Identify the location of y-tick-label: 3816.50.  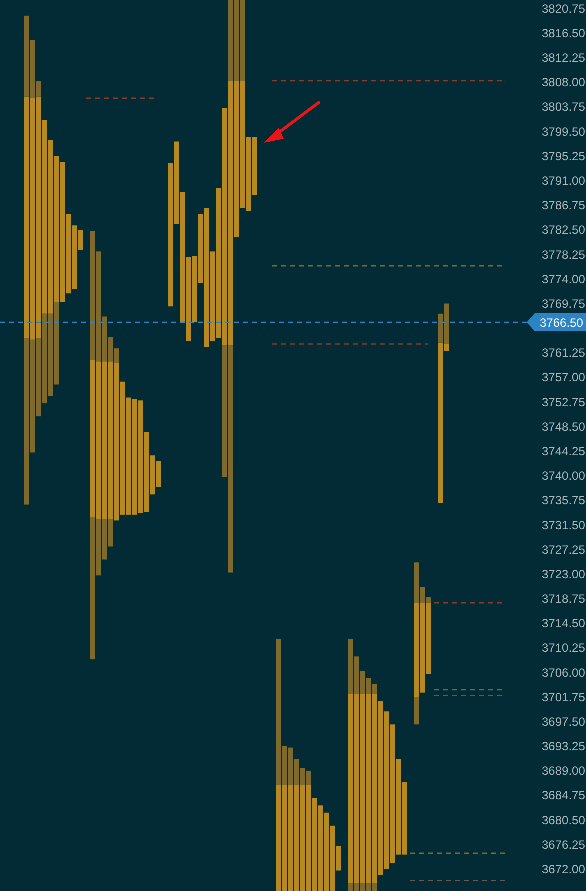
(564, 33).